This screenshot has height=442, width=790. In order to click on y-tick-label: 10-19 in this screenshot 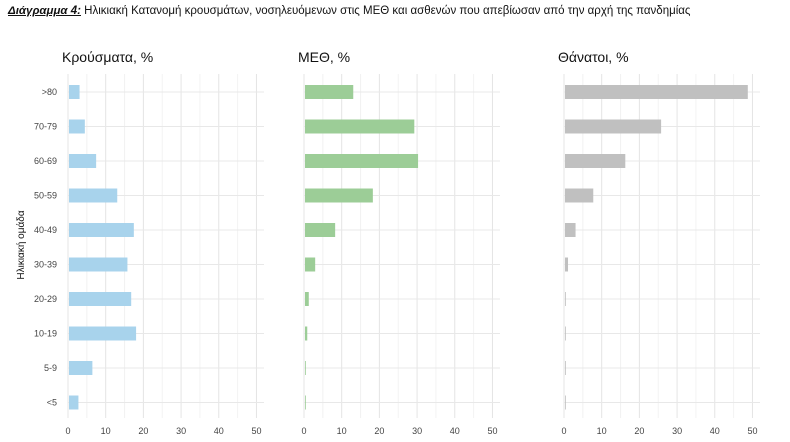, I will do `click(45, 334)`.